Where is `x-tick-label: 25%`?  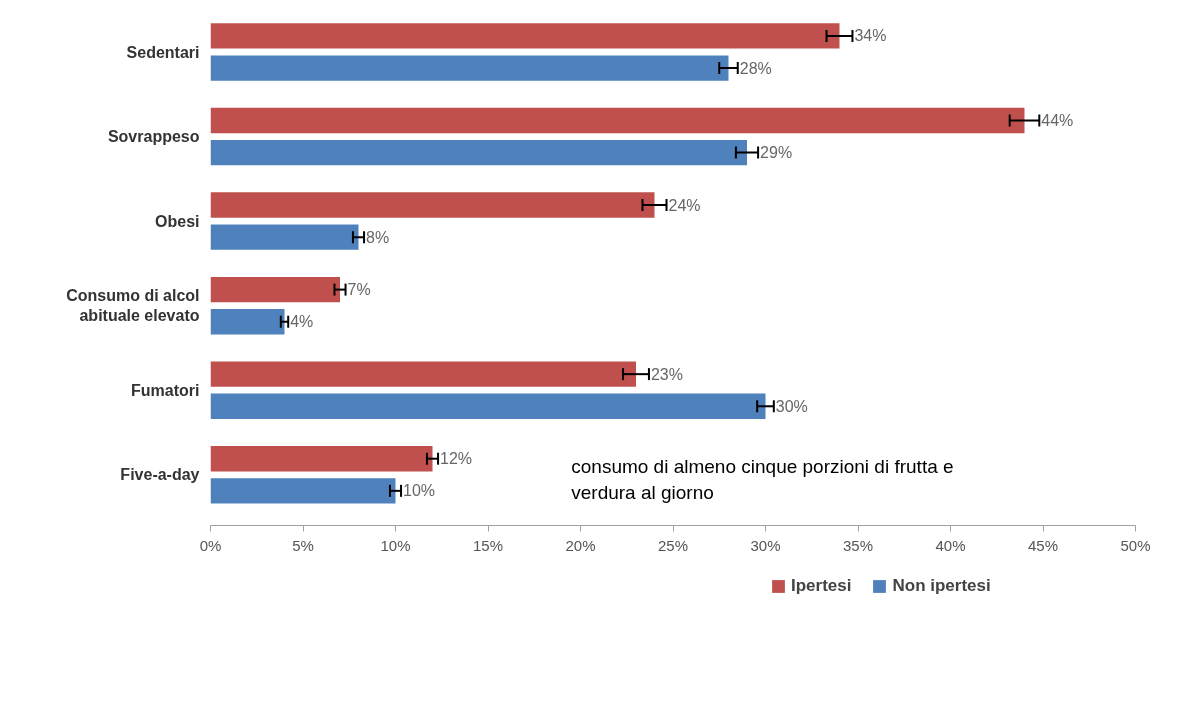
x-tick-label: 25% is located at coordinates (673, 545).